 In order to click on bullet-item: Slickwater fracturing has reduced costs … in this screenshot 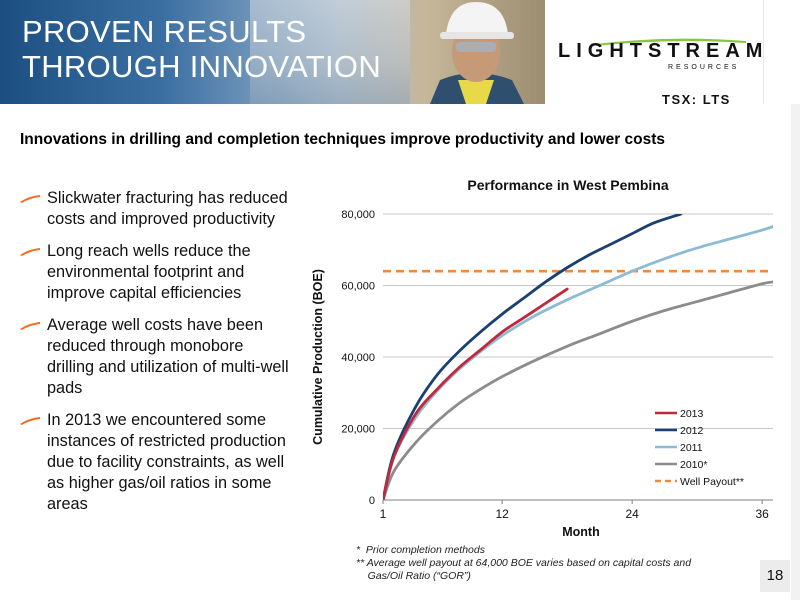, I will do `click(155, 209)`.